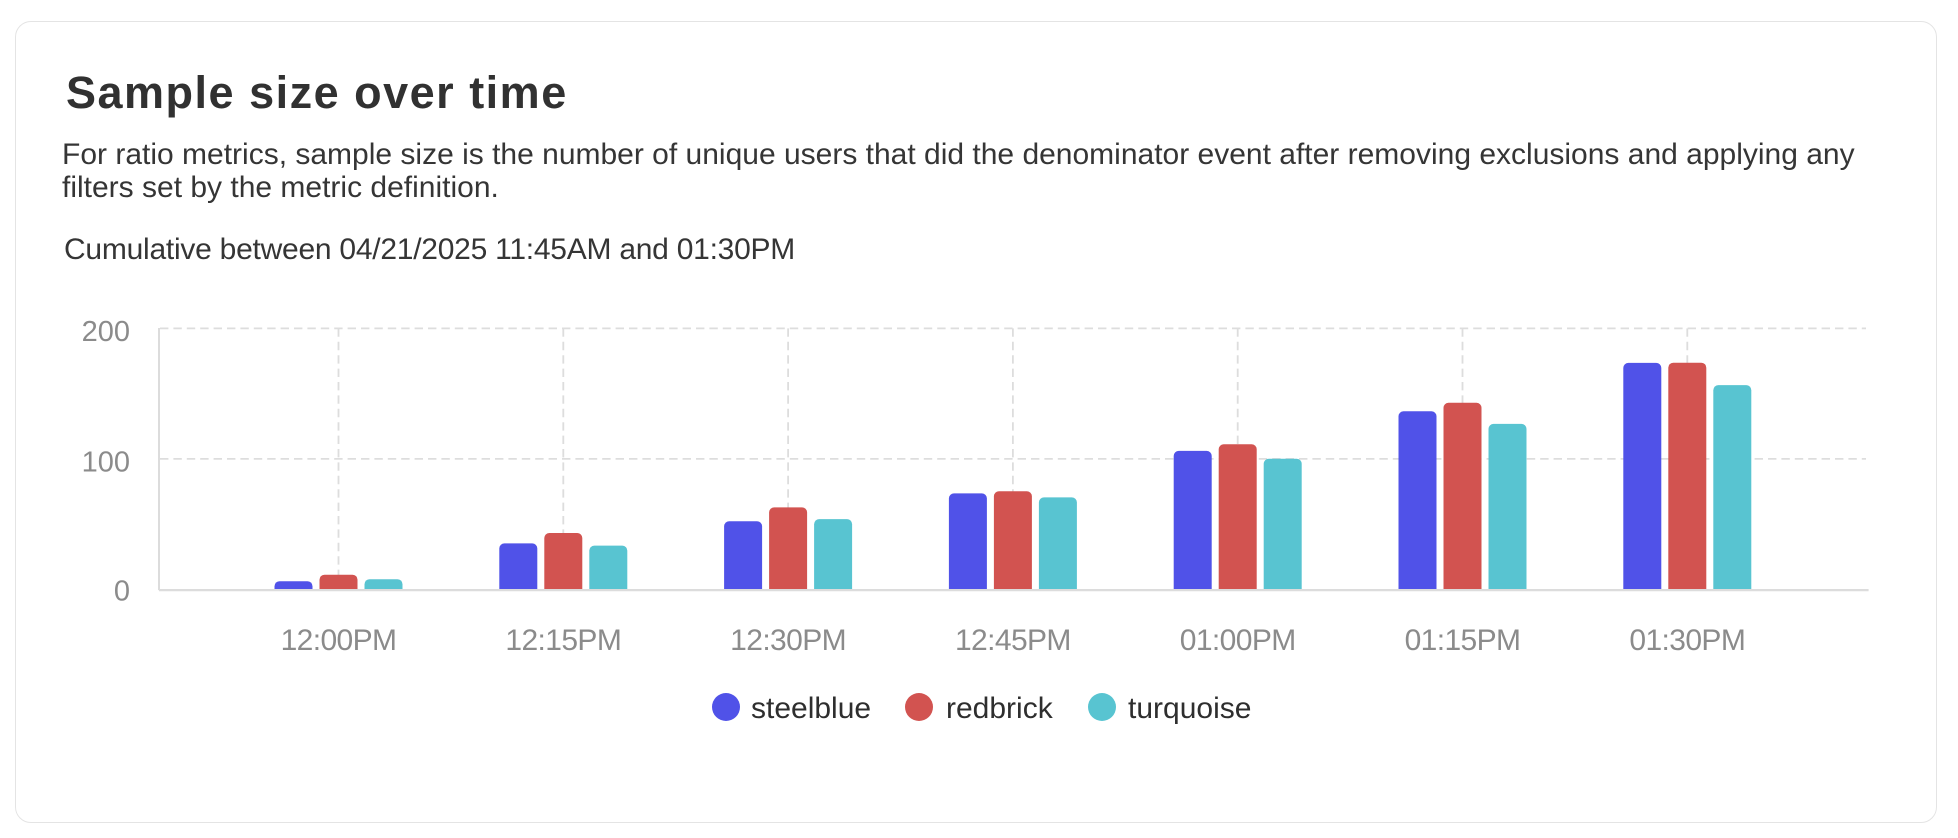 The width and height of the screenshot is (1958, 838). Describe the element at coordinates (563, 640) in the screenshot. I see `svg-text: 12:15PM` at that location.